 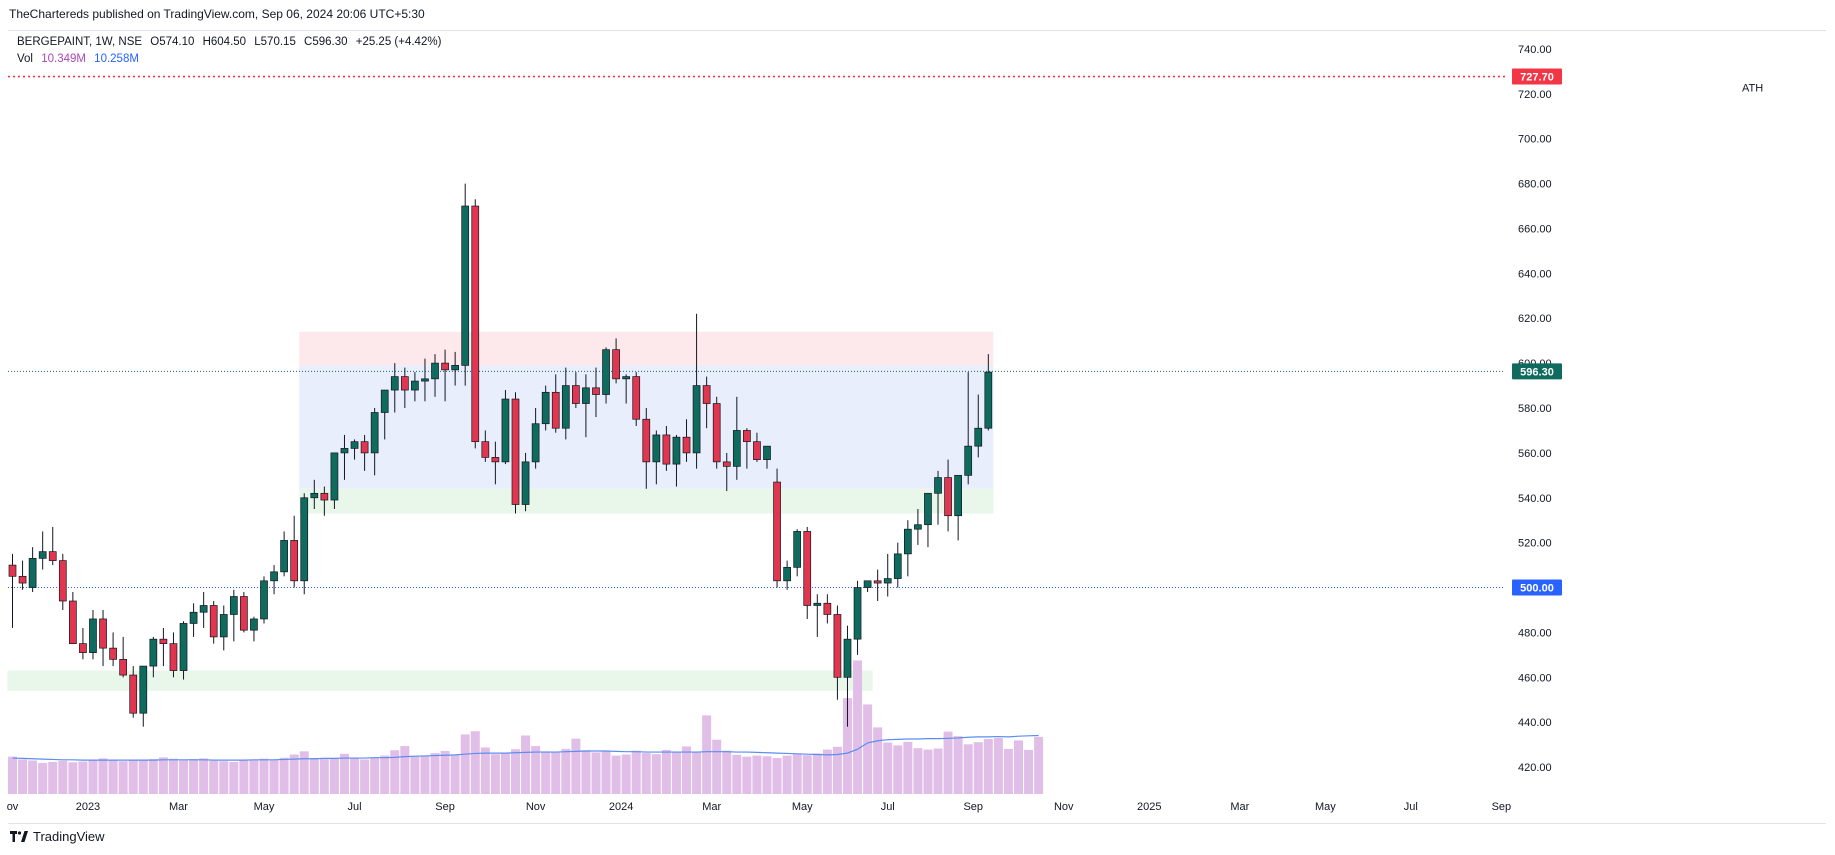 What do you see at coordinates (1535, 454) in the screenshot?
I see `y-tick-label: 560.00` at bounding box center [1535, 454].